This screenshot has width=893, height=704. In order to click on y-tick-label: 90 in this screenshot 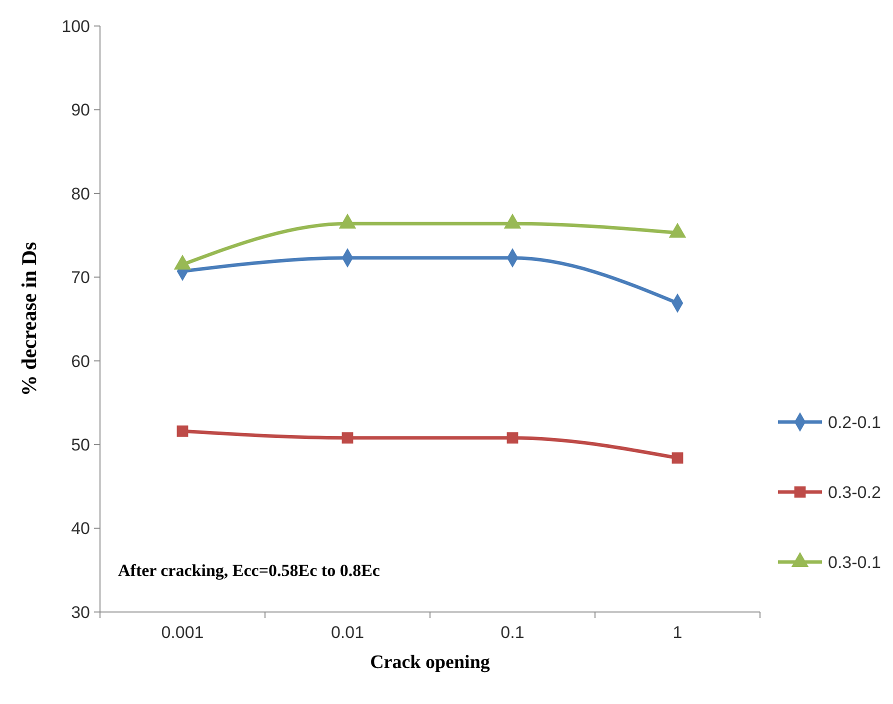, I will do `click(80, 110)`.